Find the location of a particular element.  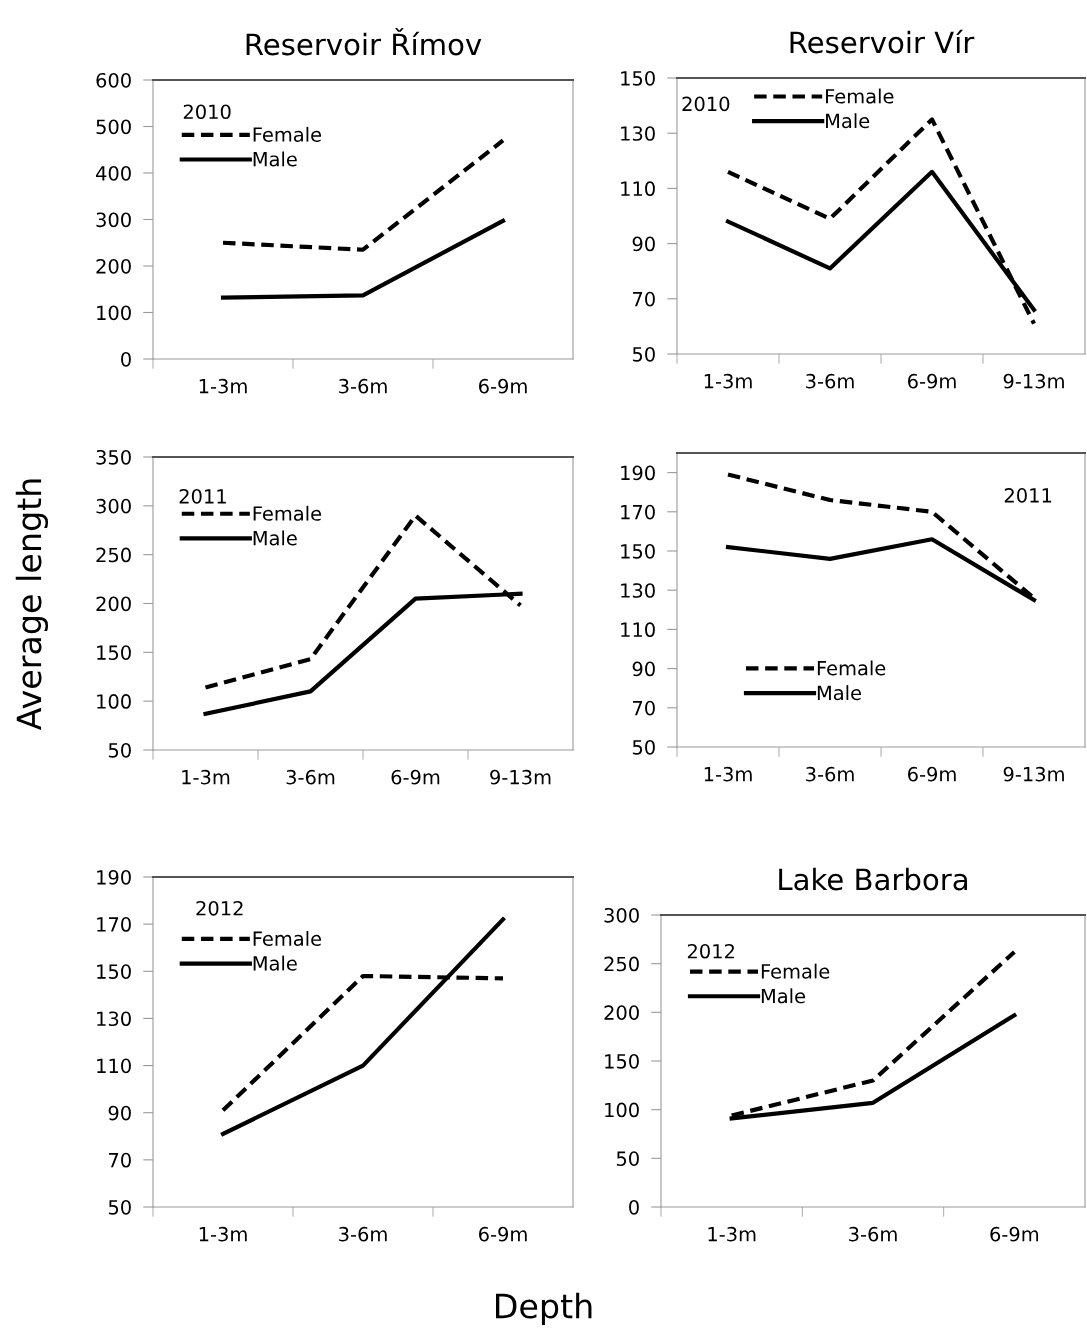

chart-title: Lake Barbora is located at coordinates (873, 879).